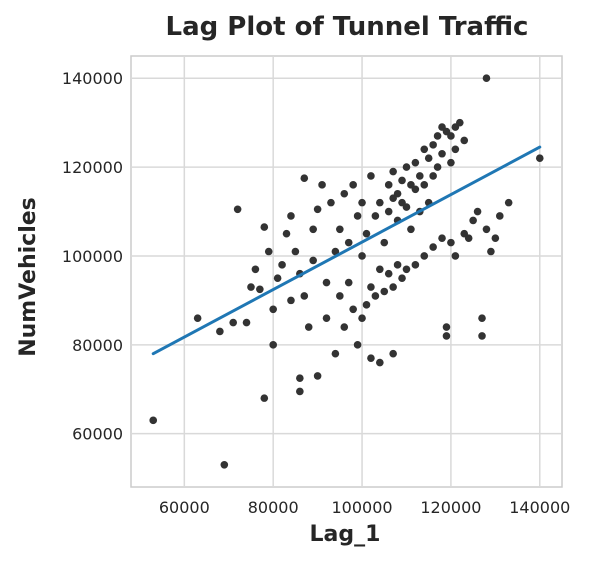 This screenshot has height=561, width=597. I want to click on y-tick-label: 140000, so click(92, 78).